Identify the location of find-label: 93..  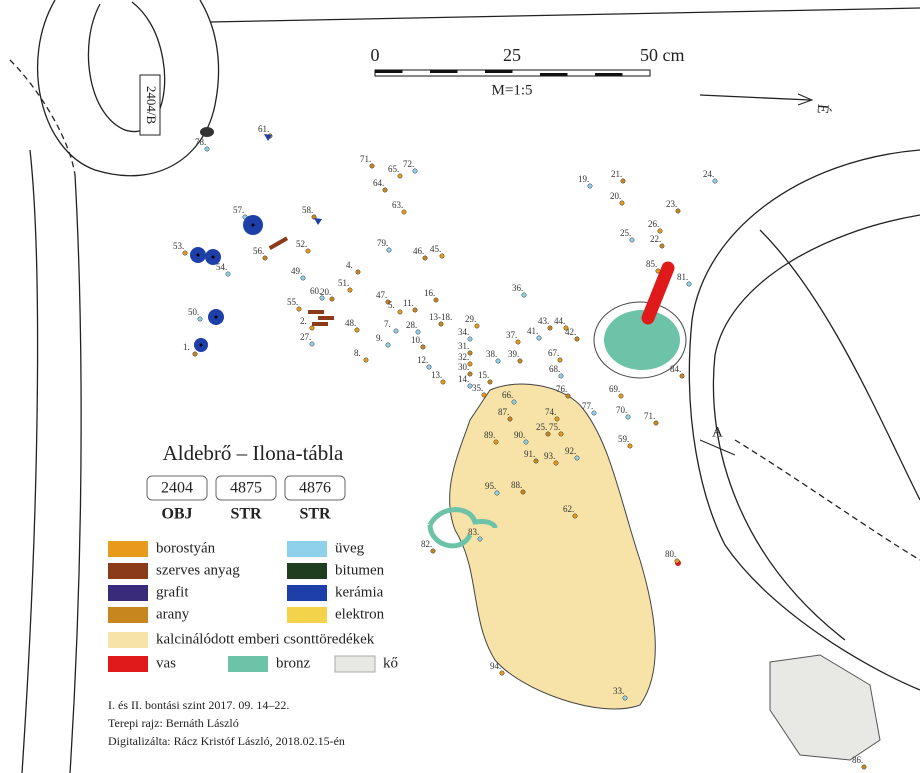
(549, 456).